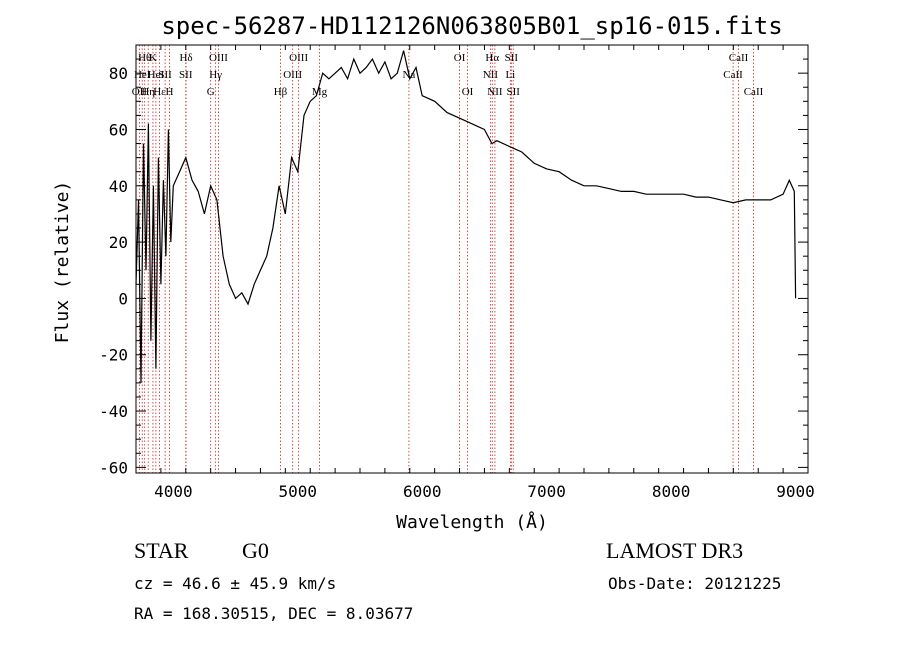 The image size is (900, 649). What do you see at coordinates (215, 75) in the screenshot?
I see `spectral-line-label: Hγ` at bounding box center [215, 75].